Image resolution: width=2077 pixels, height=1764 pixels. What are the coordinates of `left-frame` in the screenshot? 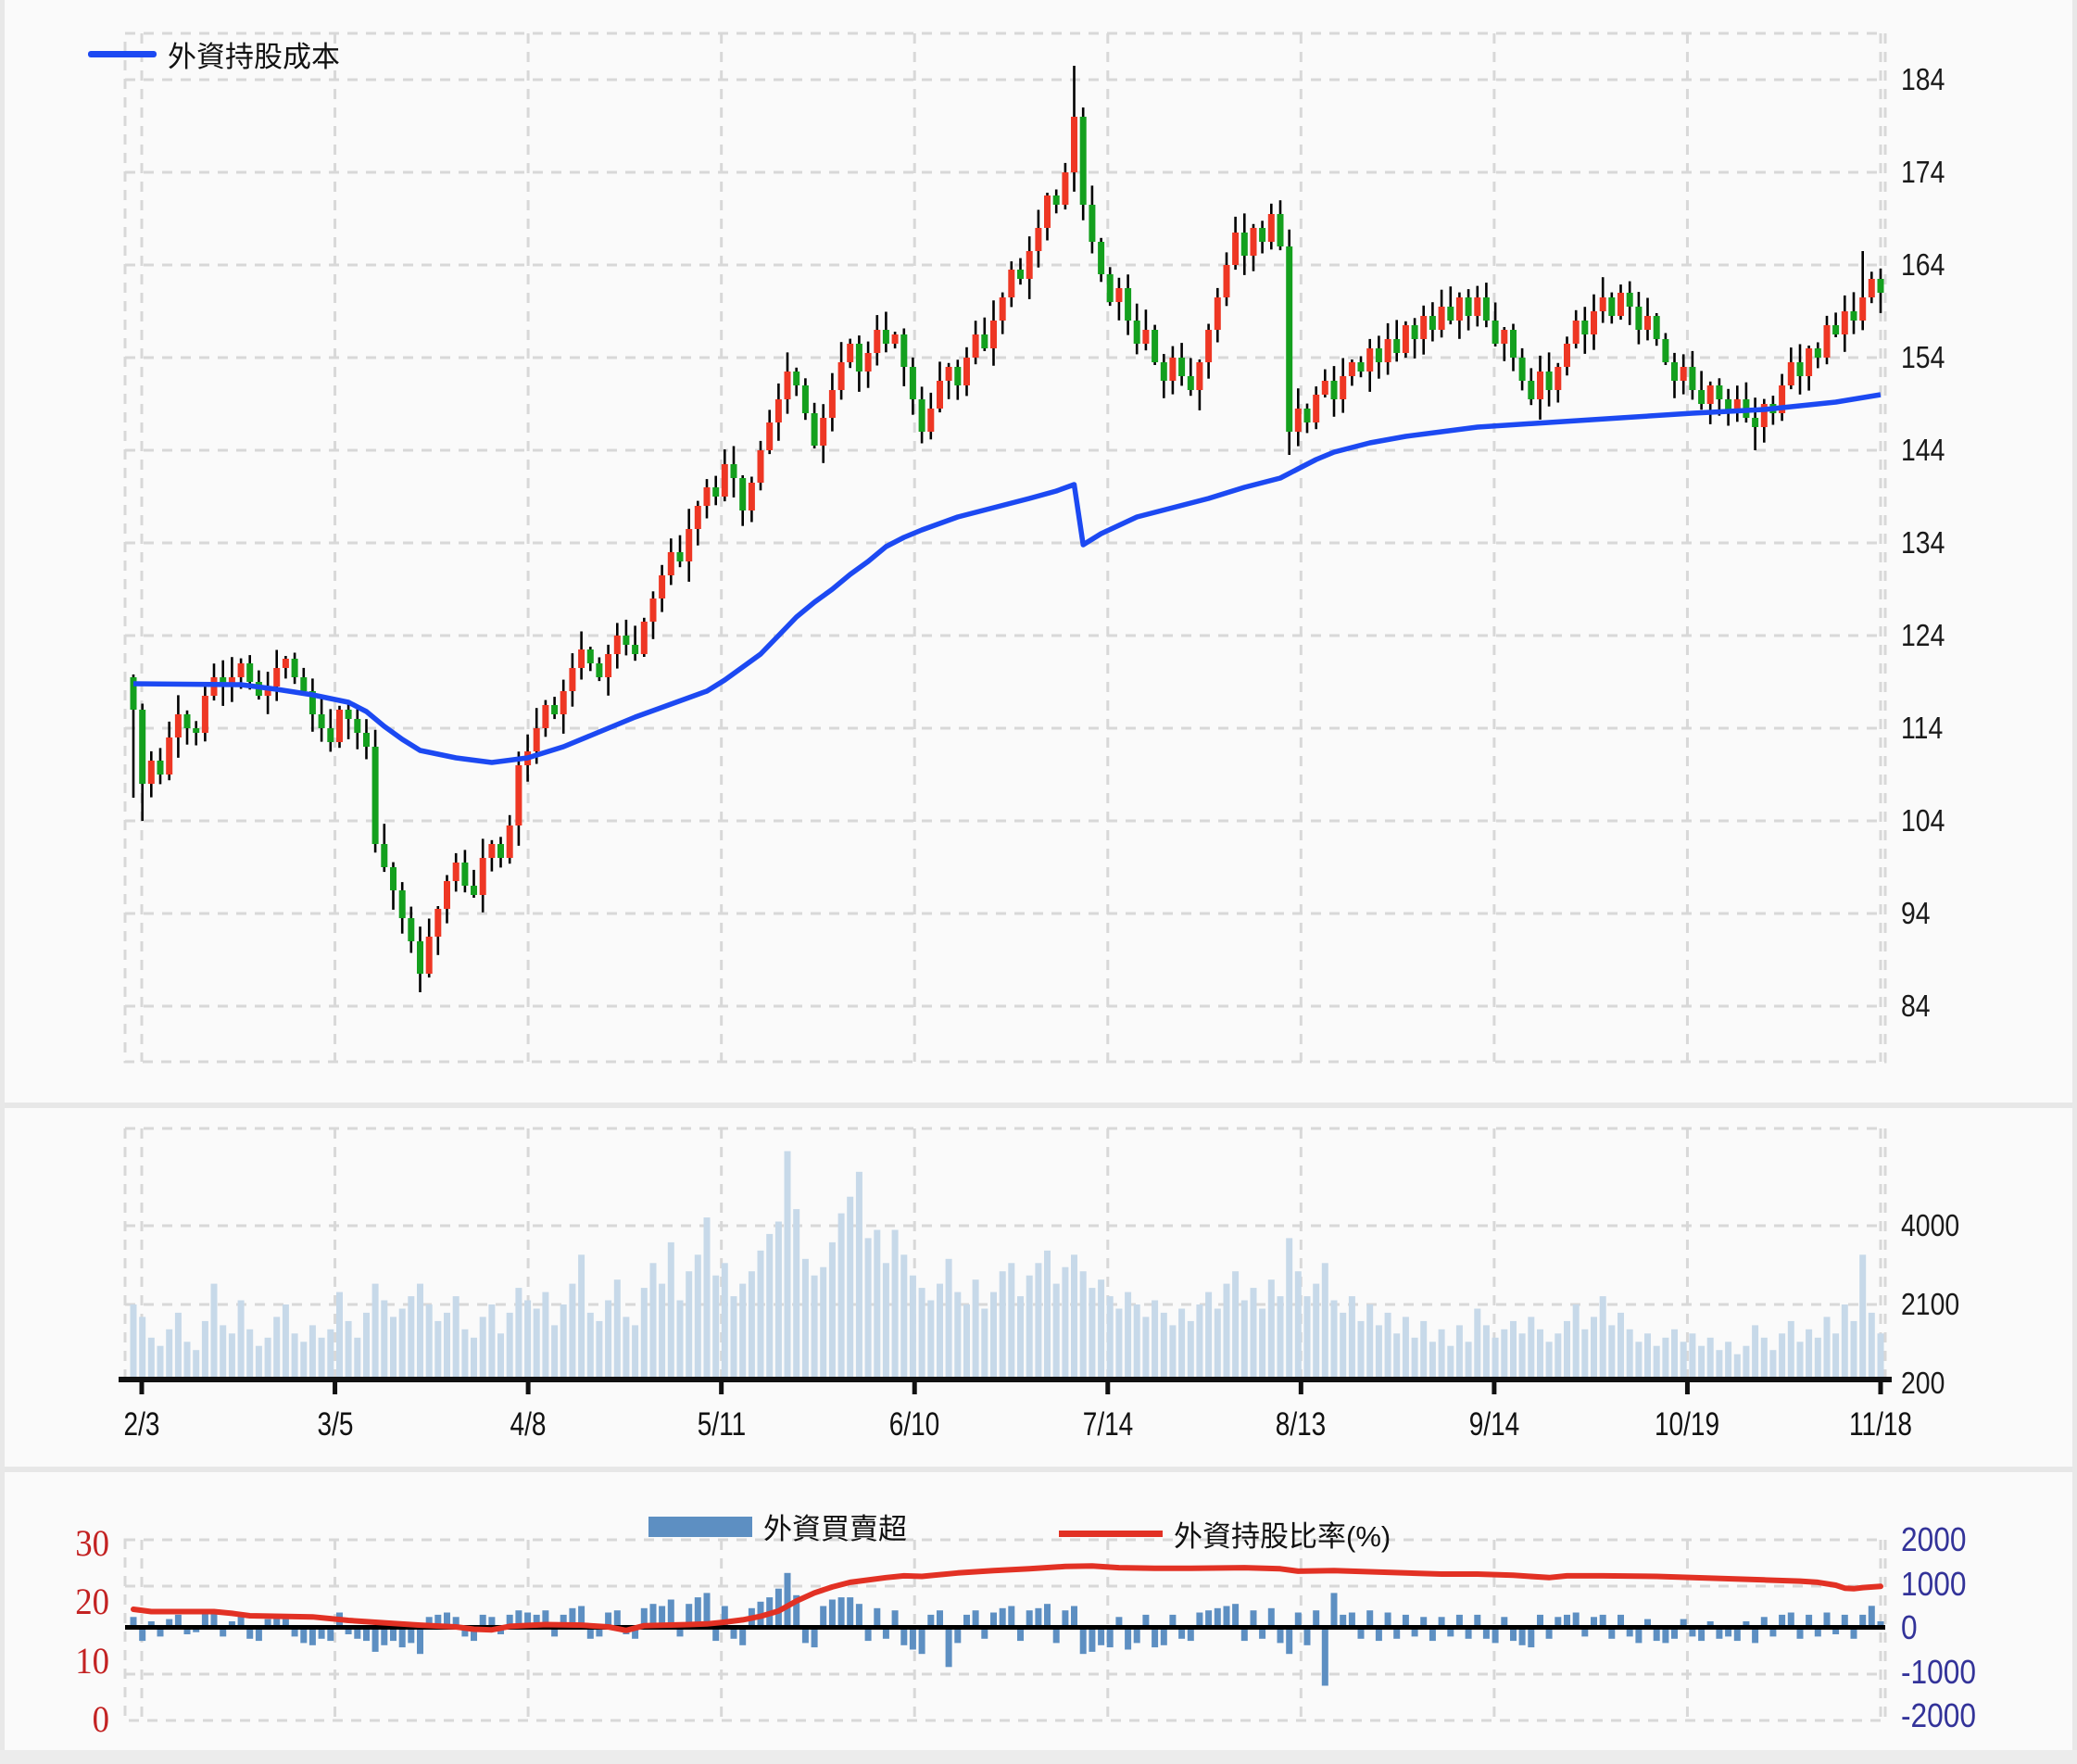 It's located at (2, 882).